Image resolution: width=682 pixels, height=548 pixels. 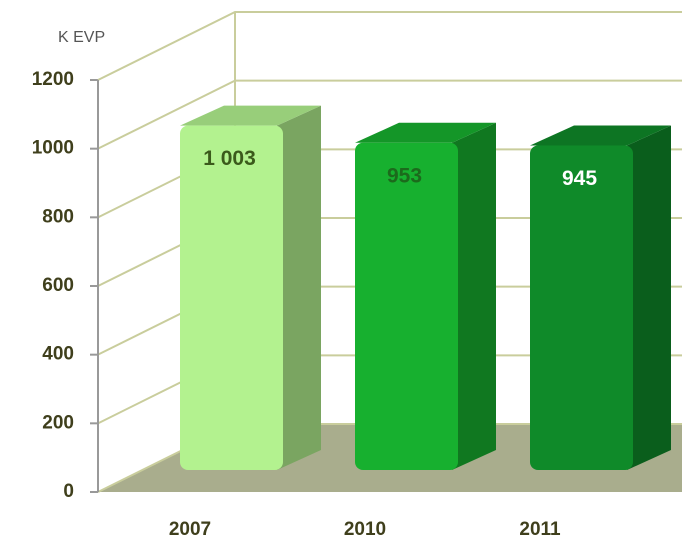 What do you see at coordinates (404, 175) in the screenshot?
I see `value-label: 953` at bounding box center [404, 175].